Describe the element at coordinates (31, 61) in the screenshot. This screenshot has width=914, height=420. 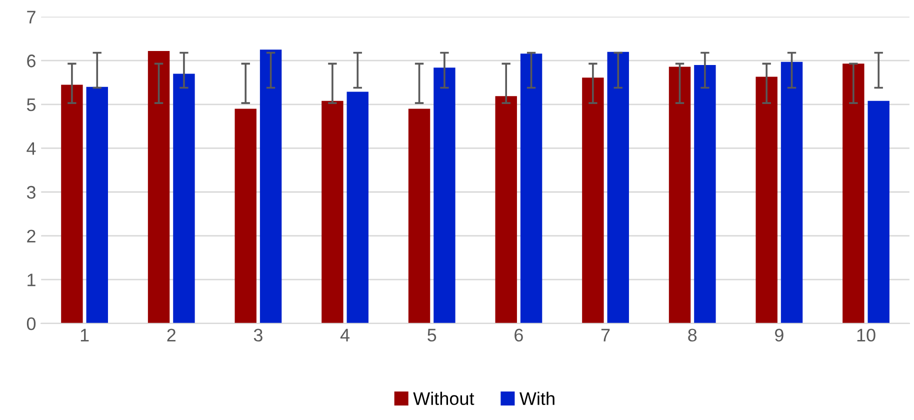
I see `y-tick-label: 6` at that location.